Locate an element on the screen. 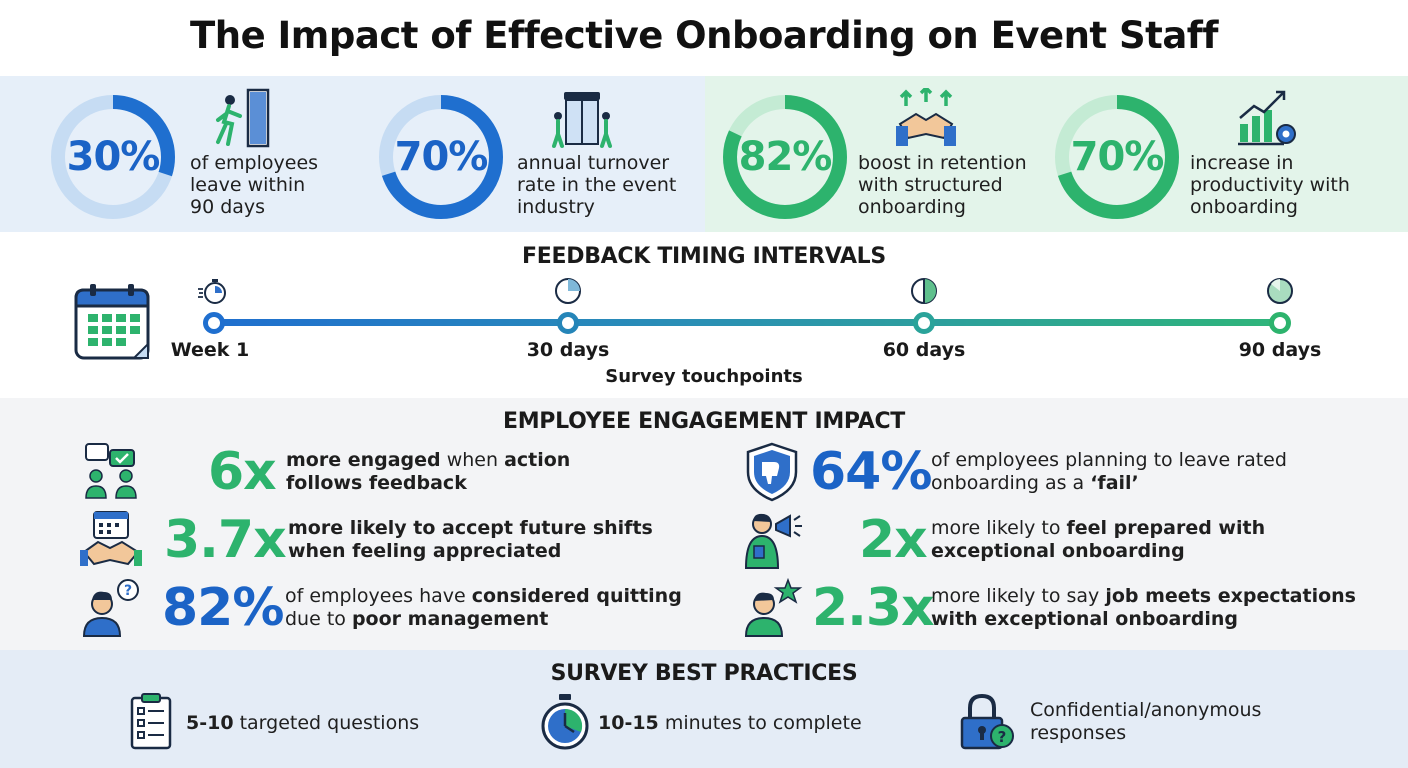  lock-question-icon: ? is located at coordinates (987, 721).